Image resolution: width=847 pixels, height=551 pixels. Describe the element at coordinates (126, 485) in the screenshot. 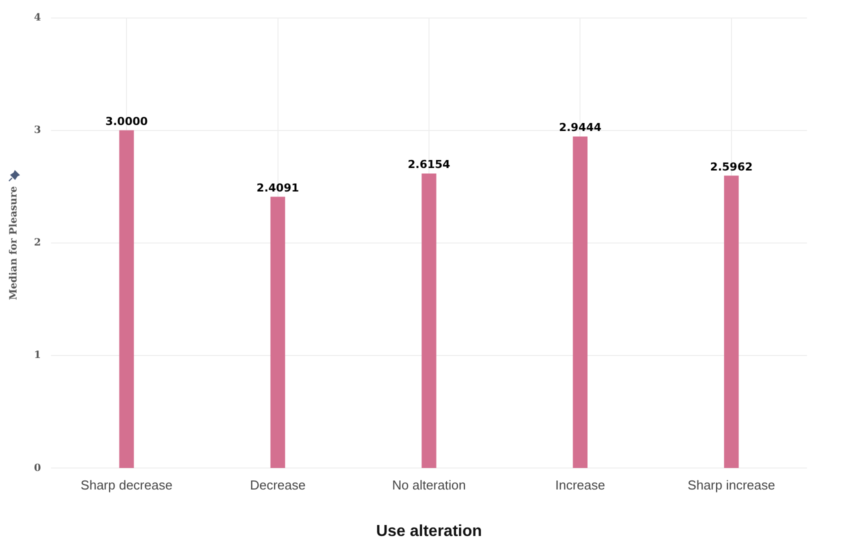

I see `x-tick-label: Sharp decrease` at that location.